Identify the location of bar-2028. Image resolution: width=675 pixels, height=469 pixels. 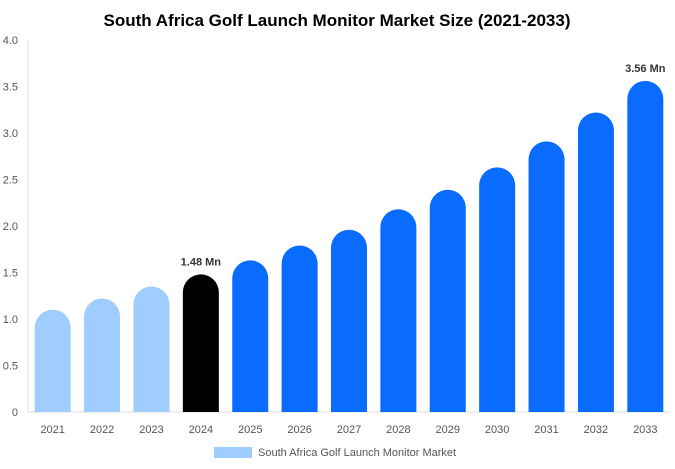
(398, 310).